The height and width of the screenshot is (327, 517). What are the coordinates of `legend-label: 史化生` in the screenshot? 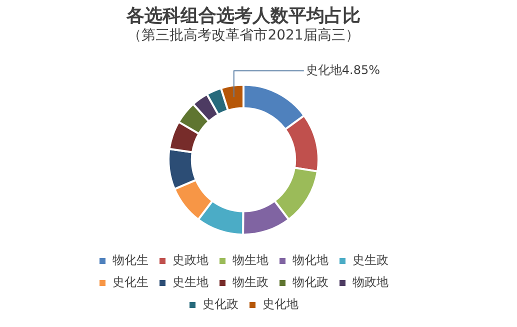 It's located at (130, 282).